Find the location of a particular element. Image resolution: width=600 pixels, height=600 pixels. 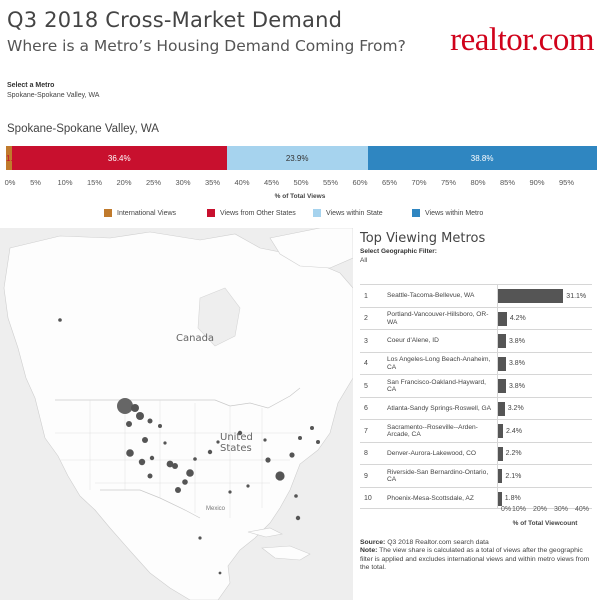

map-label-states: States is located at coordinates (236, 448).